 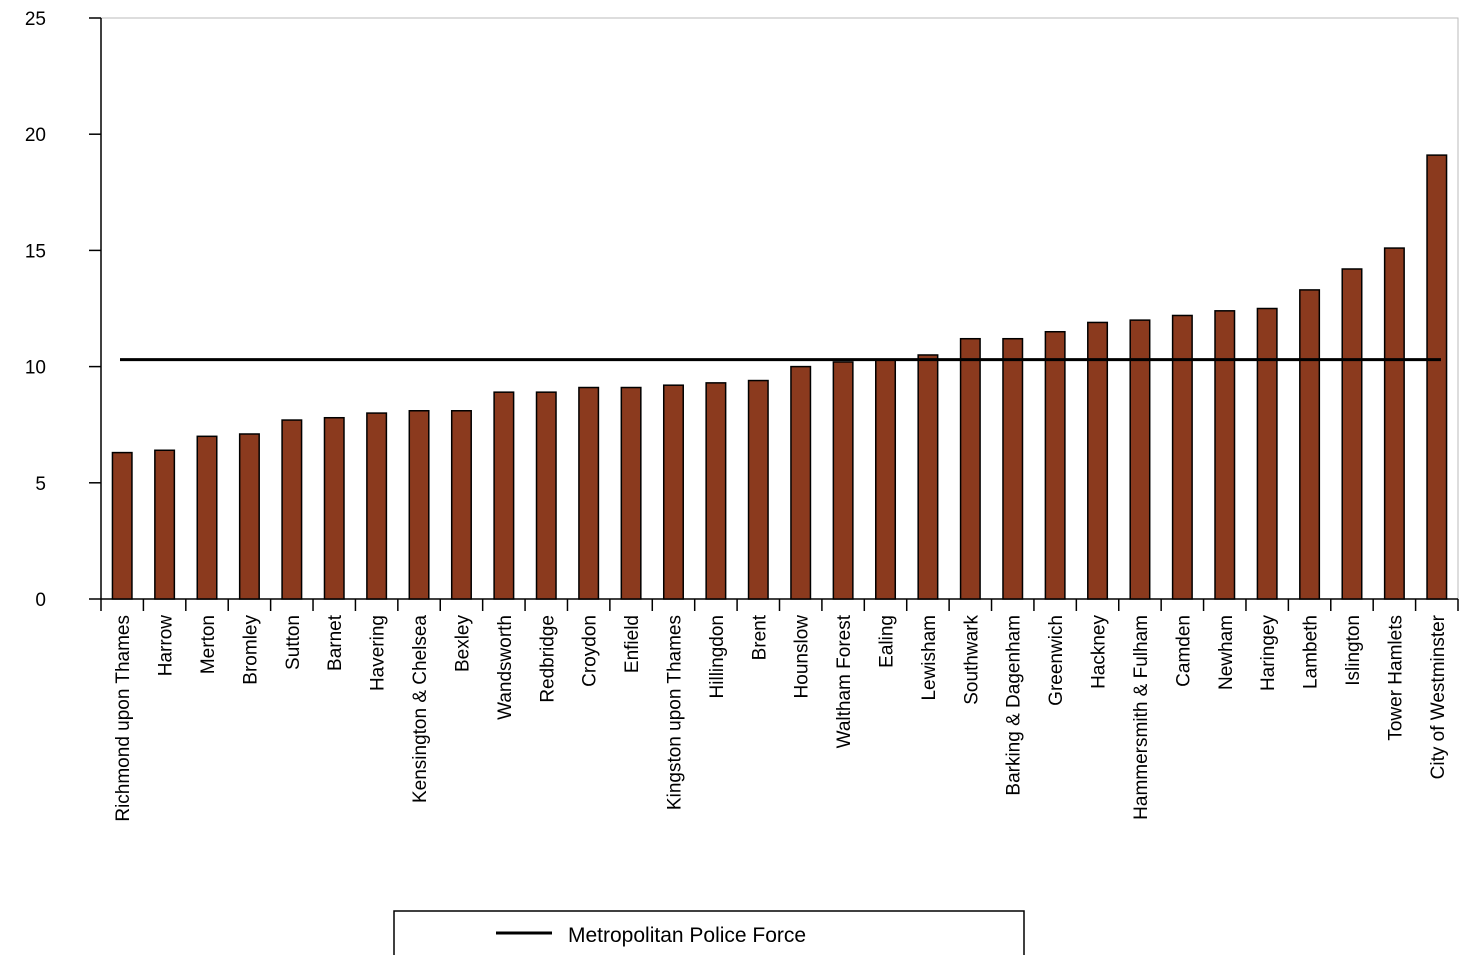 What do you see at coordinates (166, 646) in the screenshot?
I see `x-category-label: Harrow` at bounding box center [166, 646].